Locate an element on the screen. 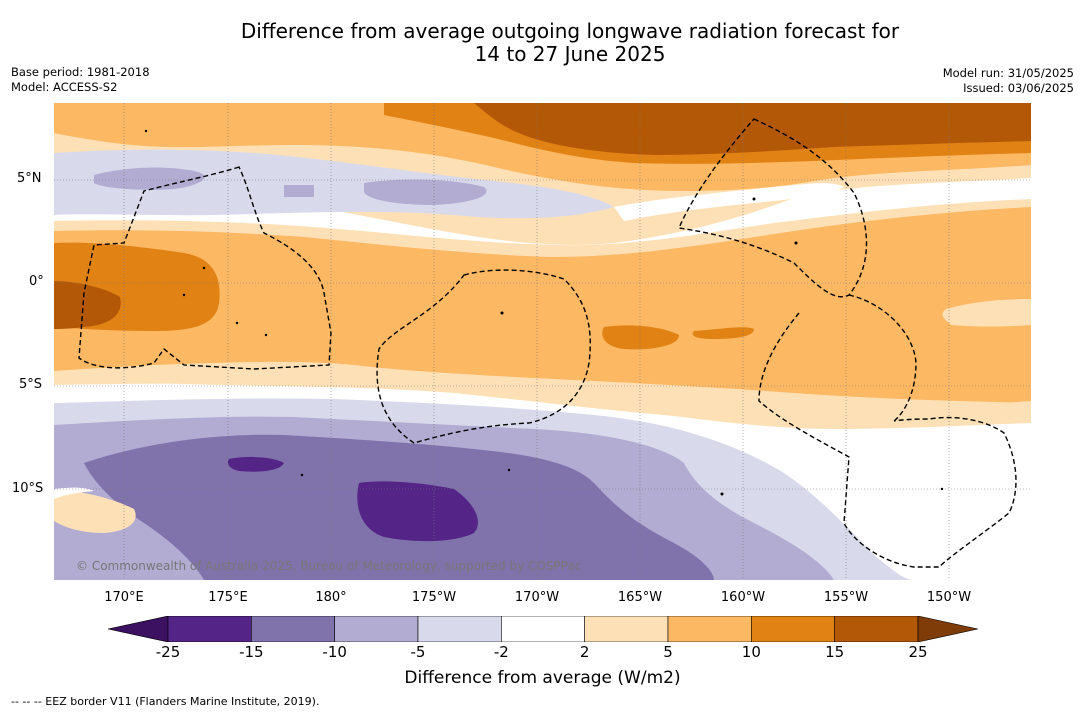 This screenshot has height=713, width=1085. colorbar-tick-label: 25 is located at coordinates (918, 652).